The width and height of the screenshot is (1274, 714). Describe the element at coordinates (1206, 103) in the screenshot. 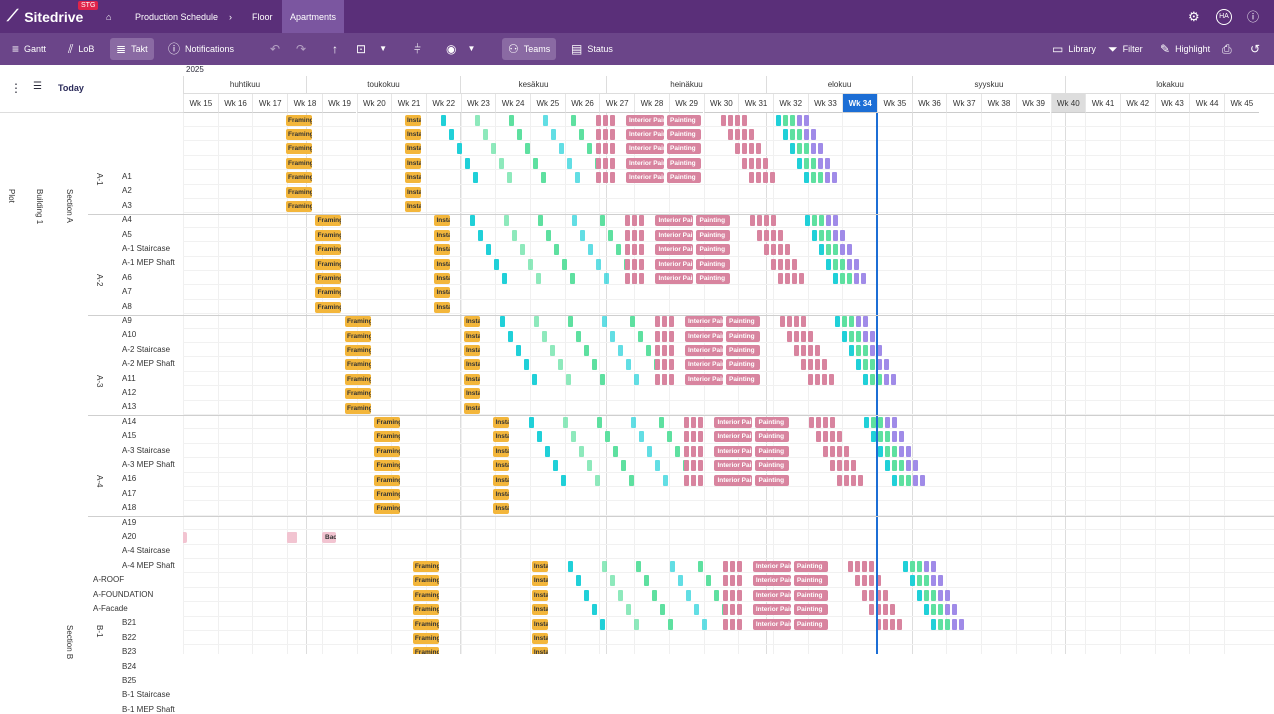

I see `week-header: Wk 44` at that location.